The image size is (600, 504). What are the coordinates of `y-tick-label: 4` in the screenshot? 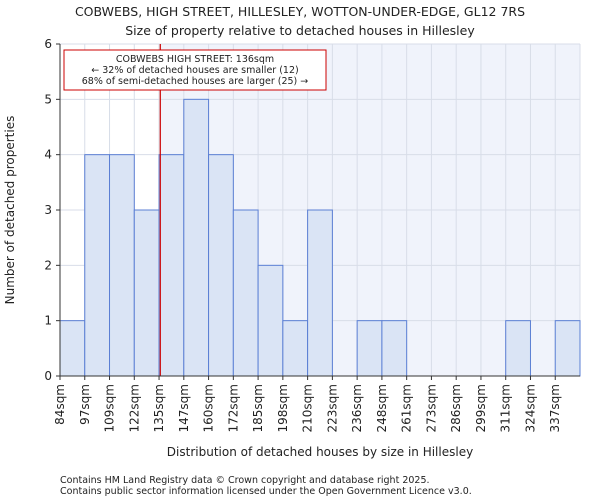 It's located at (48, 155).